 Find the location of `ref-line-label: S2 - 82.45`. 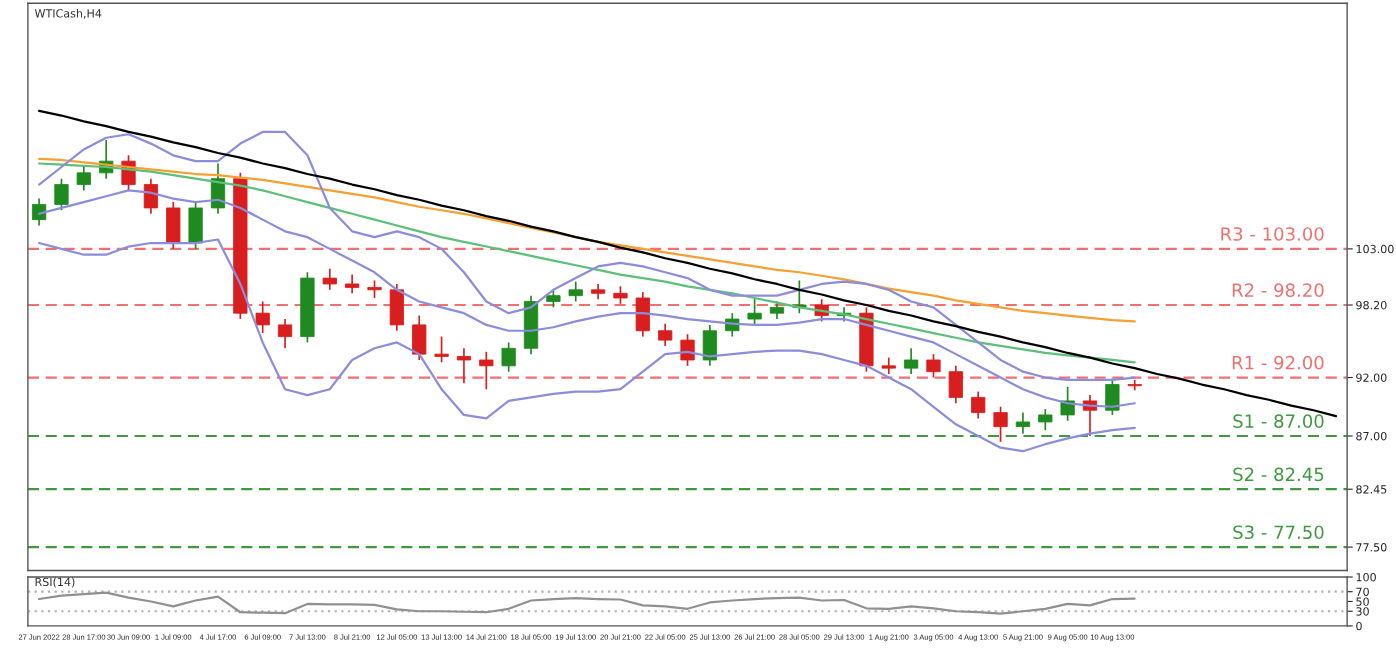

ref-line-label: S2 - 82.45 is located at coordinates (1278, 474).